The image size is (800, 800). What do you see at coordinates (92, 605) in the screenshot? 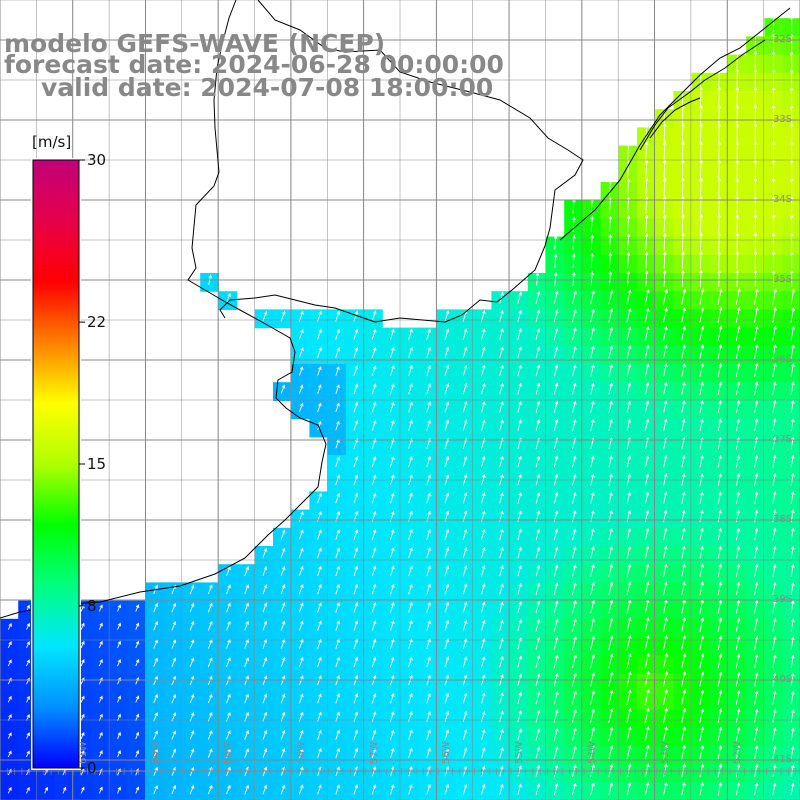
I see `colorbar-tick-label-8: 8` at bounding box center [92, 605].